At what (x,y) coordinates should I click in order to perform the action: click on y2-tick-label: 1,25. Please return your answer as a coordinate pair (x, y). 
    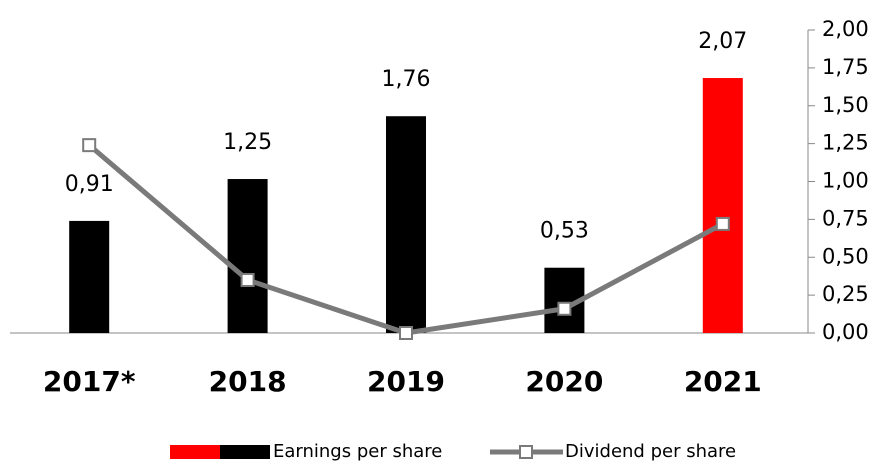
    Looking at the image, I should click on (845, 143).